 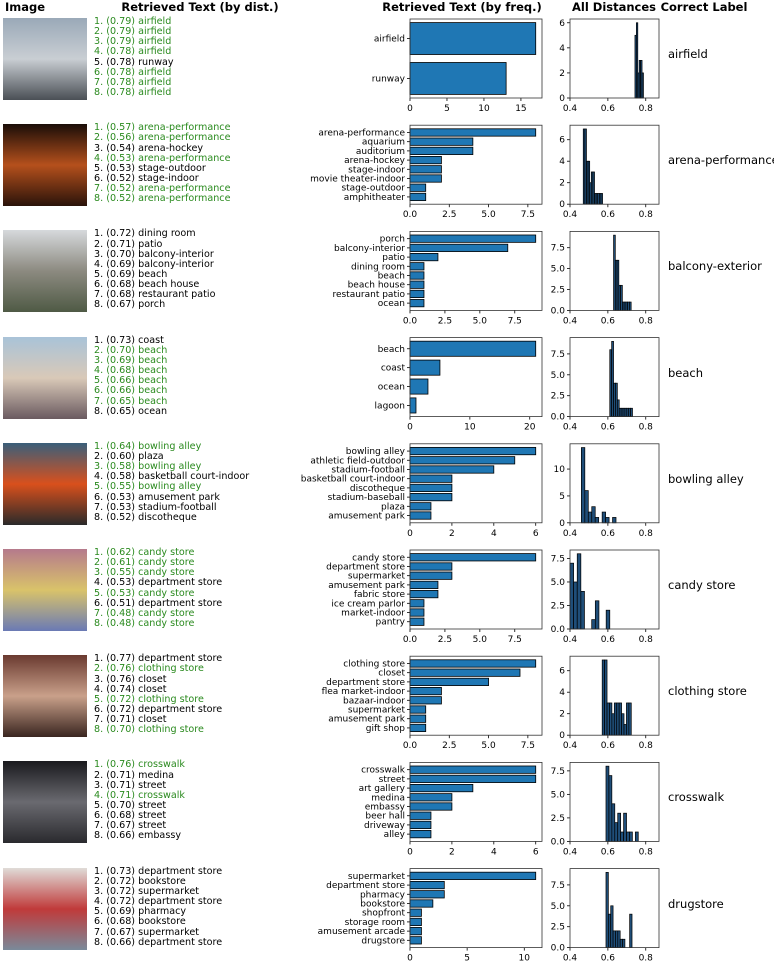 What do you see at coordinates (131, 381) in the screenshot?
I see `list-item: 5. (0.66) beach` at bounding box center [131, 381].